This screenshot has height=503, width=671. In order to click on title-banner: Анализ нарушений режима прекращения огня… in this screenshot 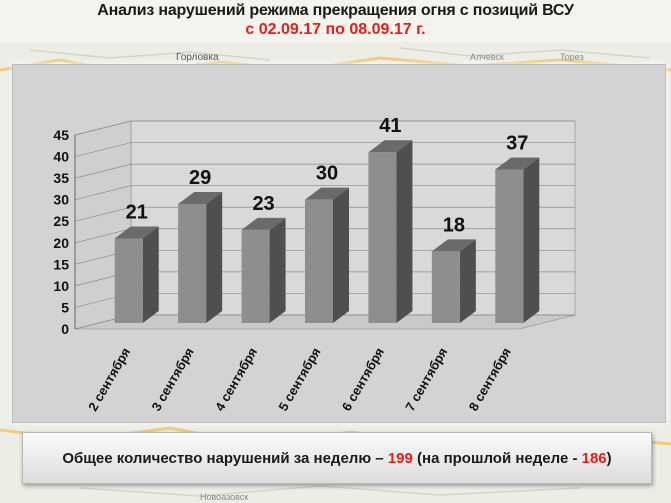, I will do `click(335, 21)`.